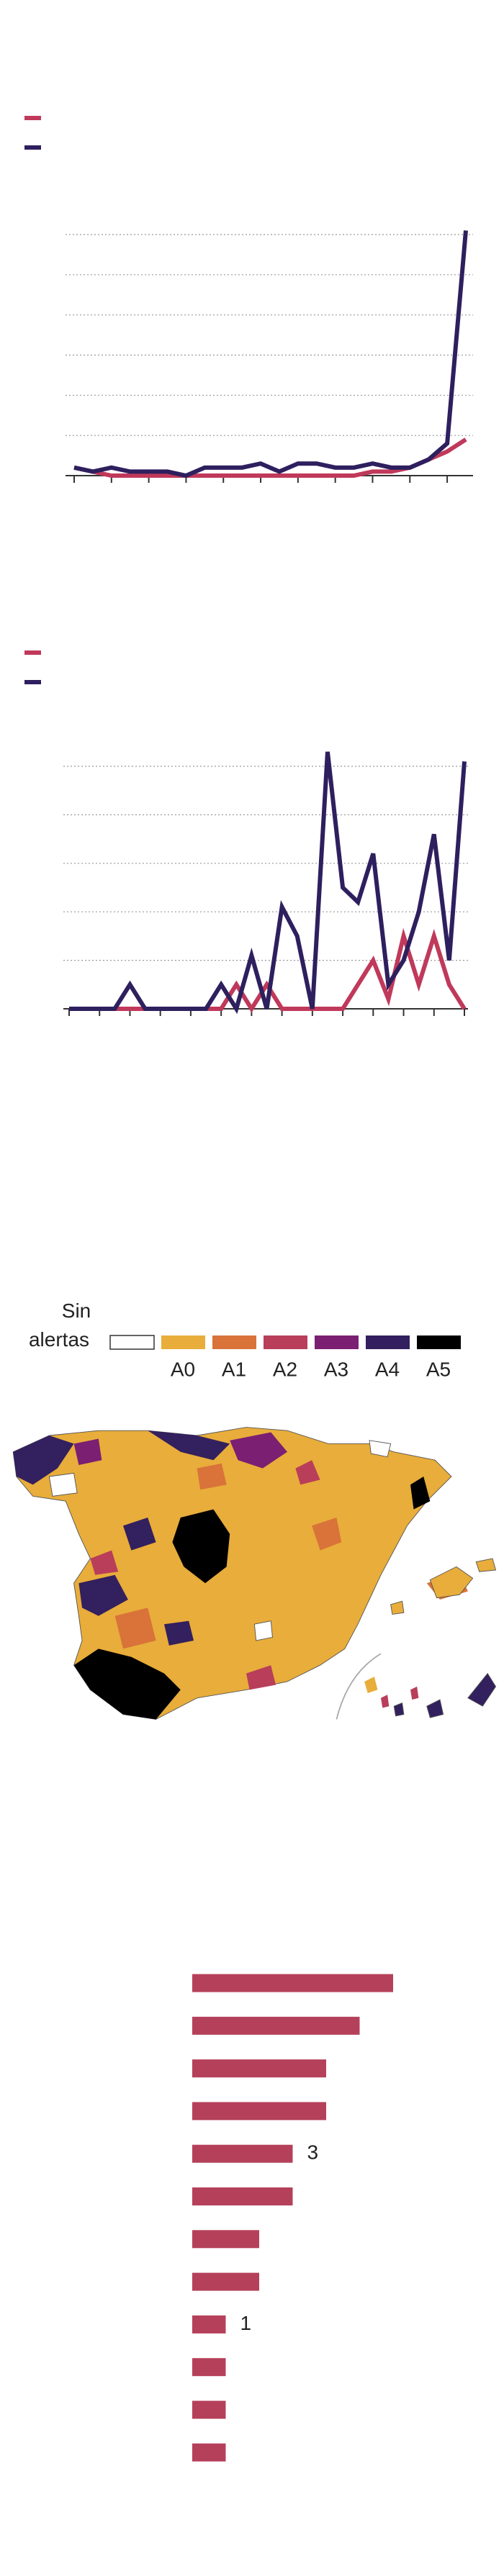 Image resolution: width=504 pixels, height=2576 pixels. Describe the element at coordinates (183, 1369) in the screenshot. I see `legend-label: A0` at that location.